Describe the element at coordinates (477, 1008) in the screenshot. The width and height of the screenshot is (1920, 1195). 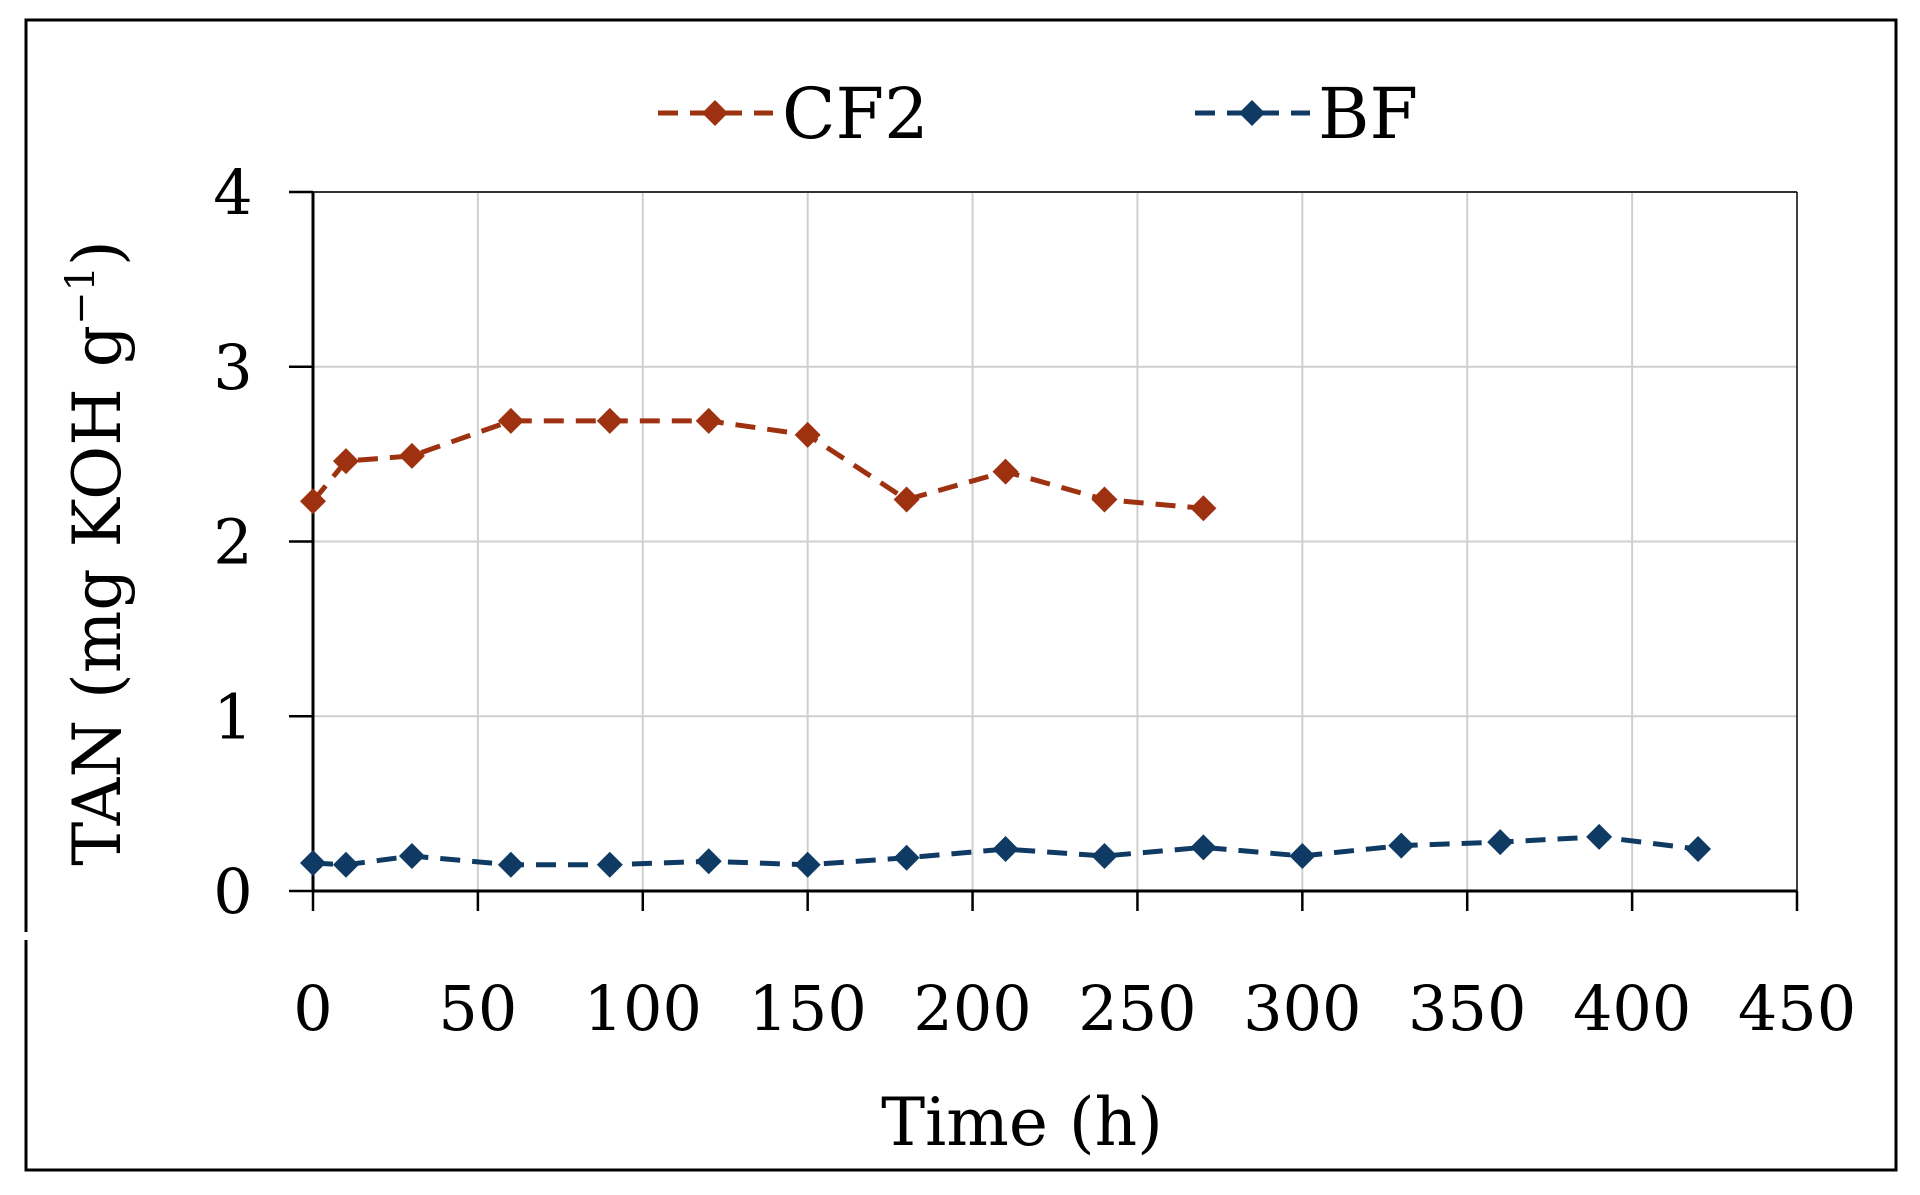
I see `x-tick-label: 50` at that location.